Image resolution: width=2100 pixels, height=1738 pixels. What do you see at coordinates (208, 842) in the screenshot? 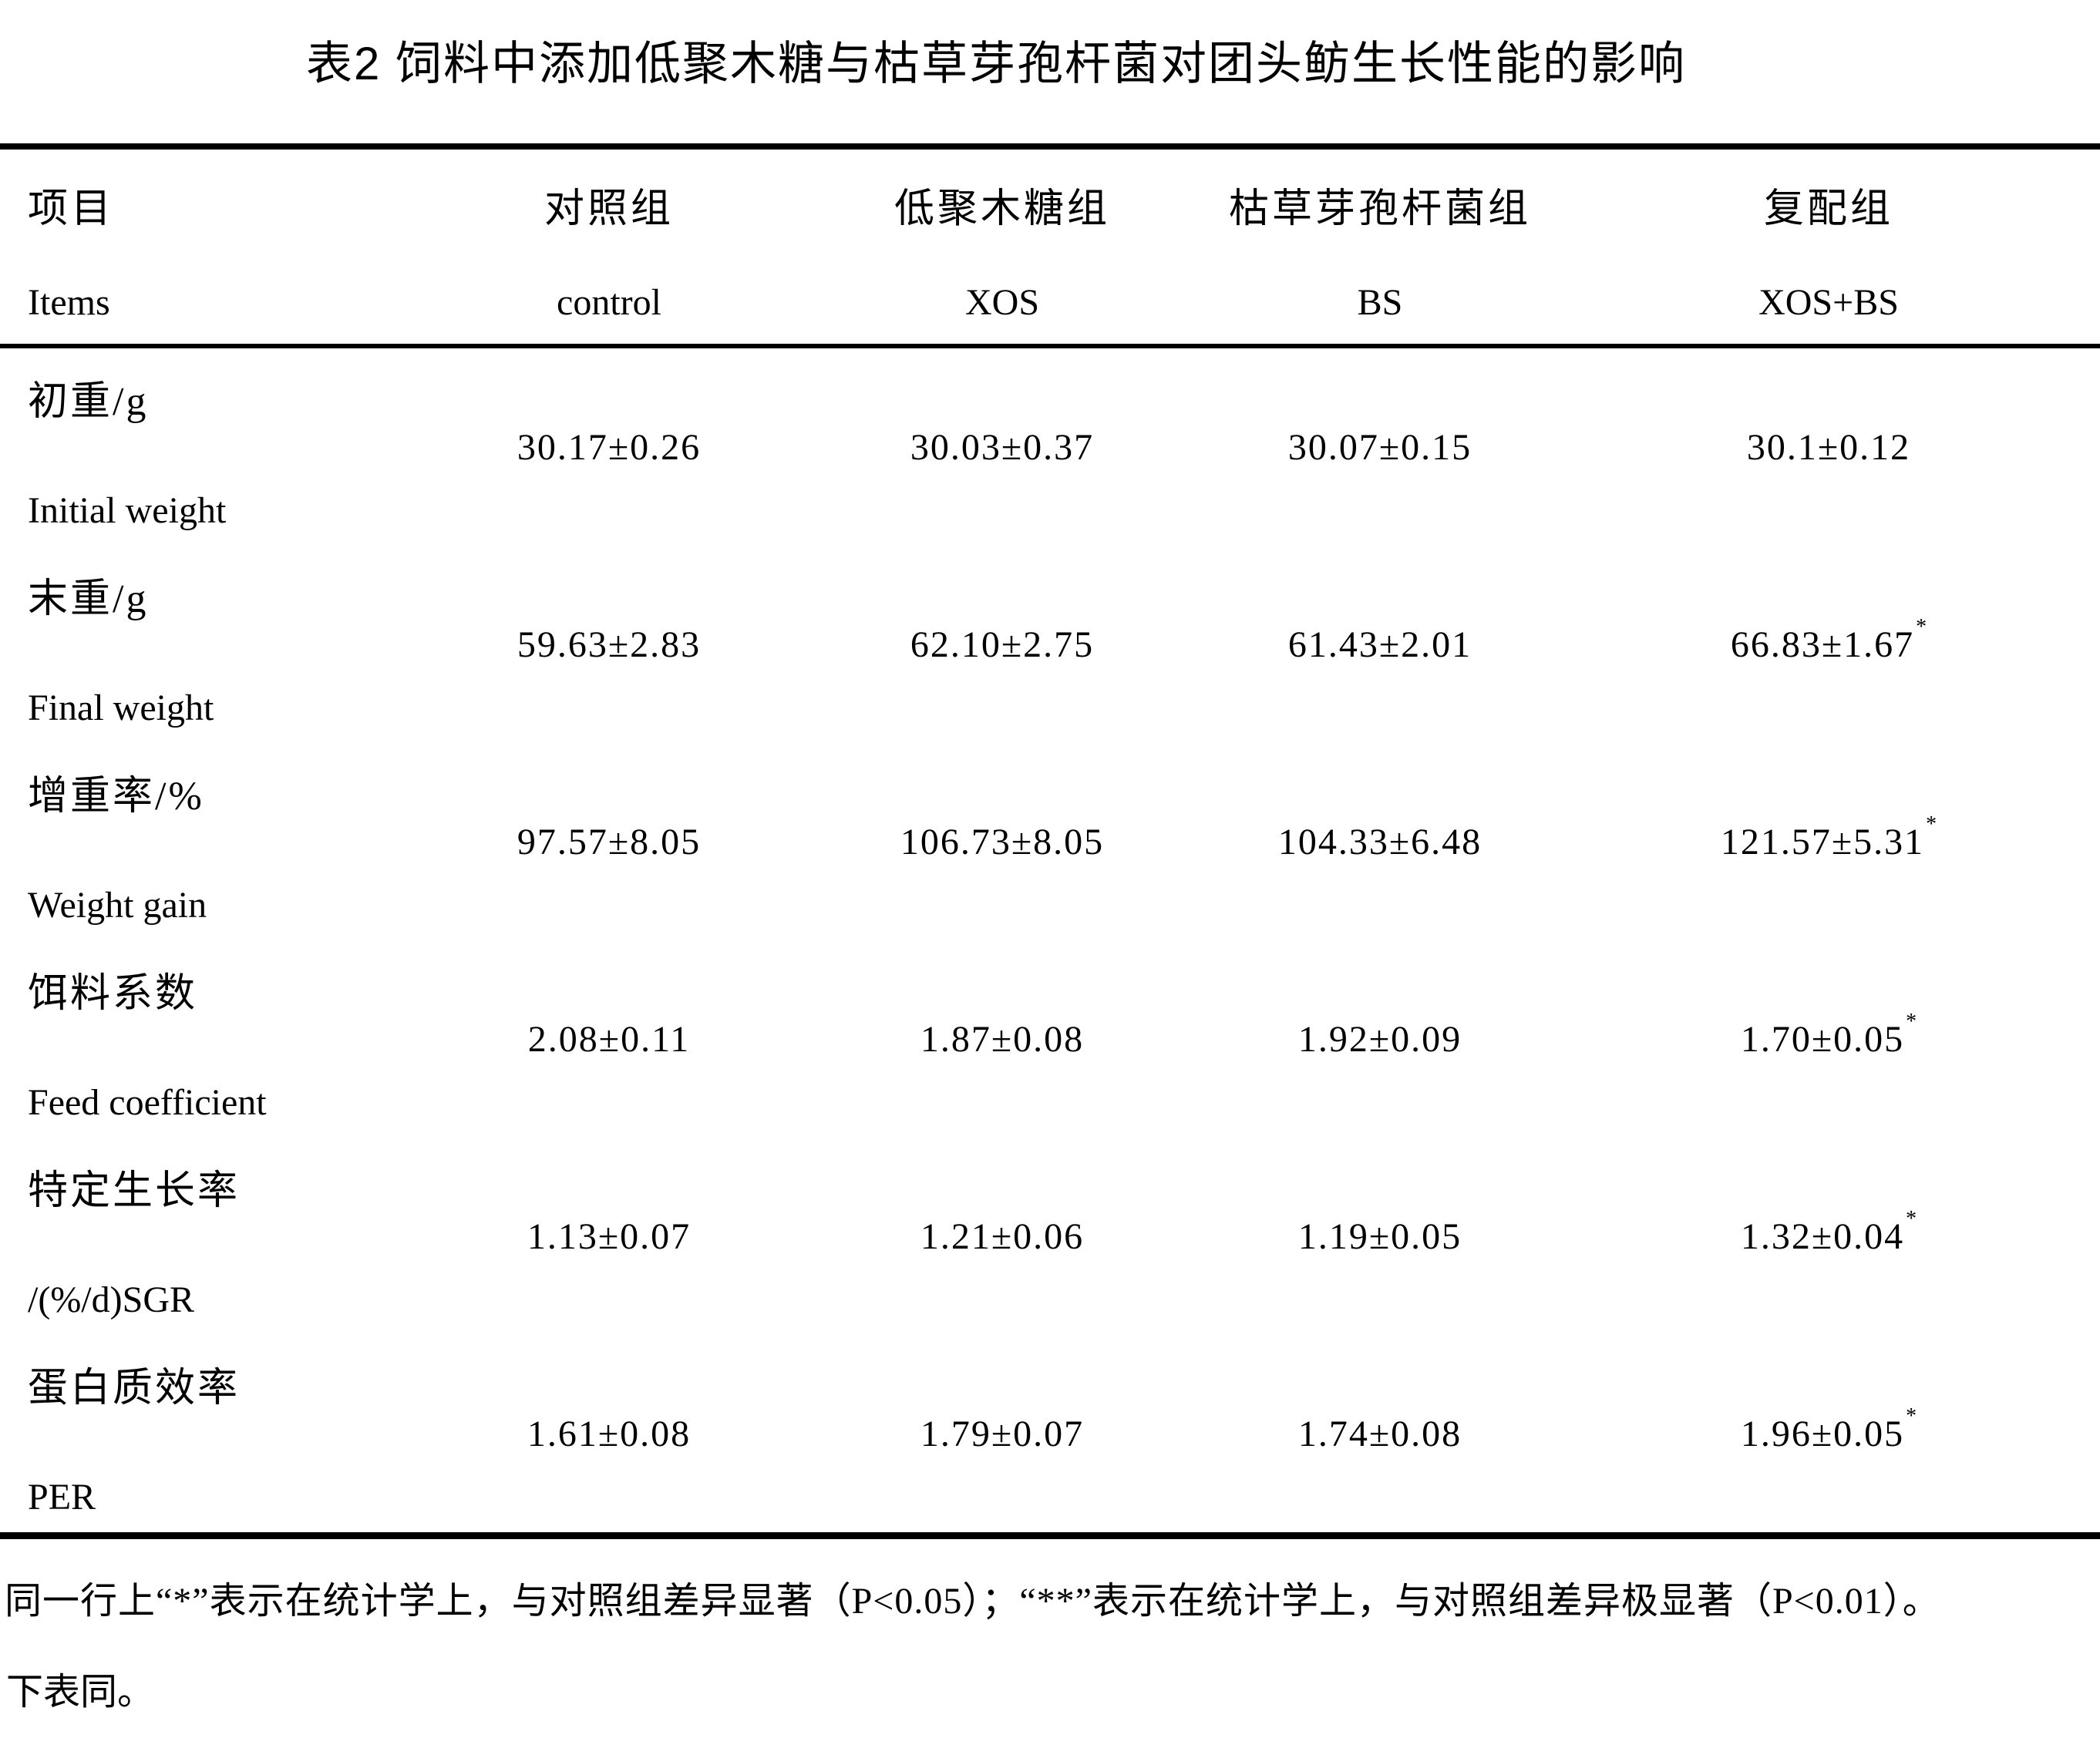
I see `row-label: 增重率/% Weight gain` at bounding box center [208, 842].